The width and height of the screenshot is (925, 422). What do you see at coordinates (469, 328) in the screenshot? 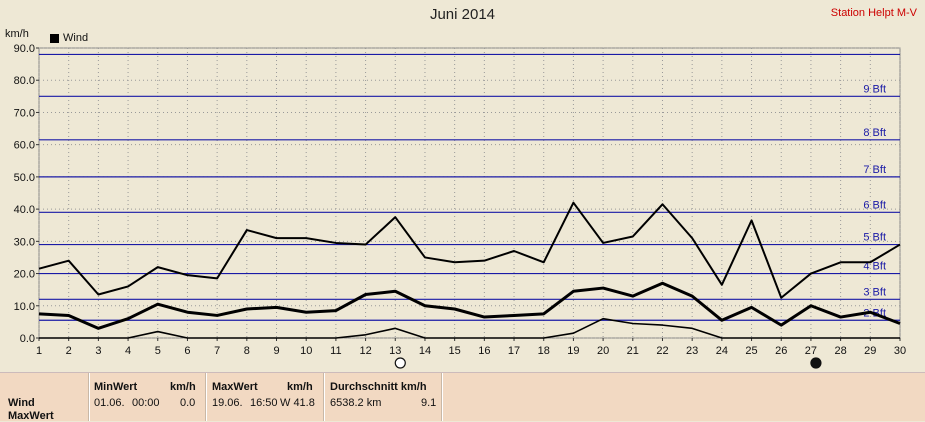
I see `series-line-min` at bounding box center [469, 328].